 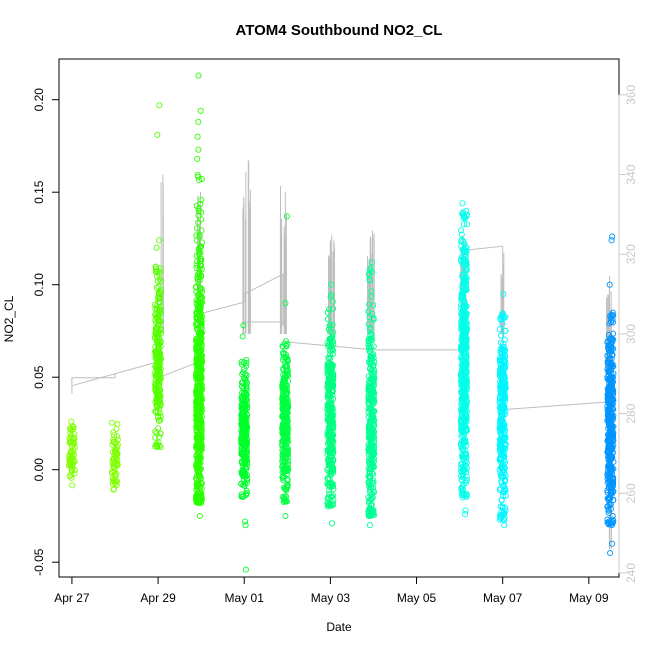 I want to click on y-axis-label: NO2_CL, so click(x=9, y=318).